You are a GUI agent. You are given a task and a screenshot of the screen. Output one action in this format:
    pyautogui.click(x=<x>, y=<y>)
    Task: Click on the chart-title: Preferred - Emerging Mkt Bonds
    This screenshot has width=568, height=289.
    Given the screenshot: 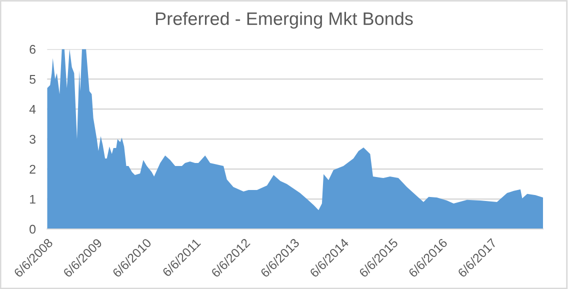 What is the action you would take?
    pyautogui.click(x=284, y=20)
    